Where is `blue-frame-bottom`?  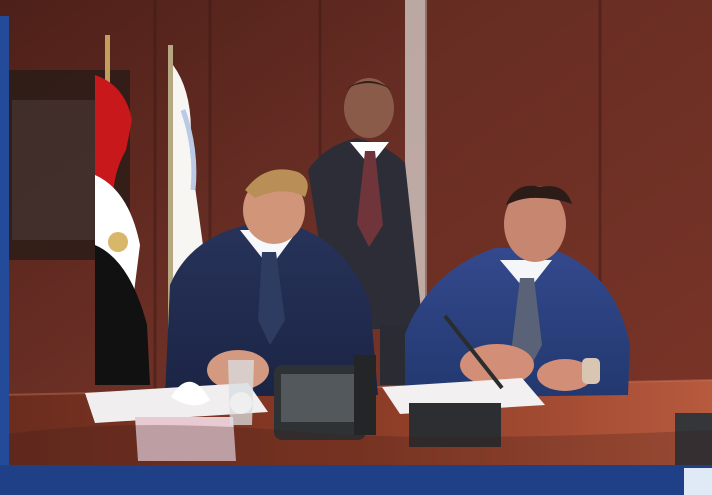 blue-frame-bottom is located at coordinates (356, 480).